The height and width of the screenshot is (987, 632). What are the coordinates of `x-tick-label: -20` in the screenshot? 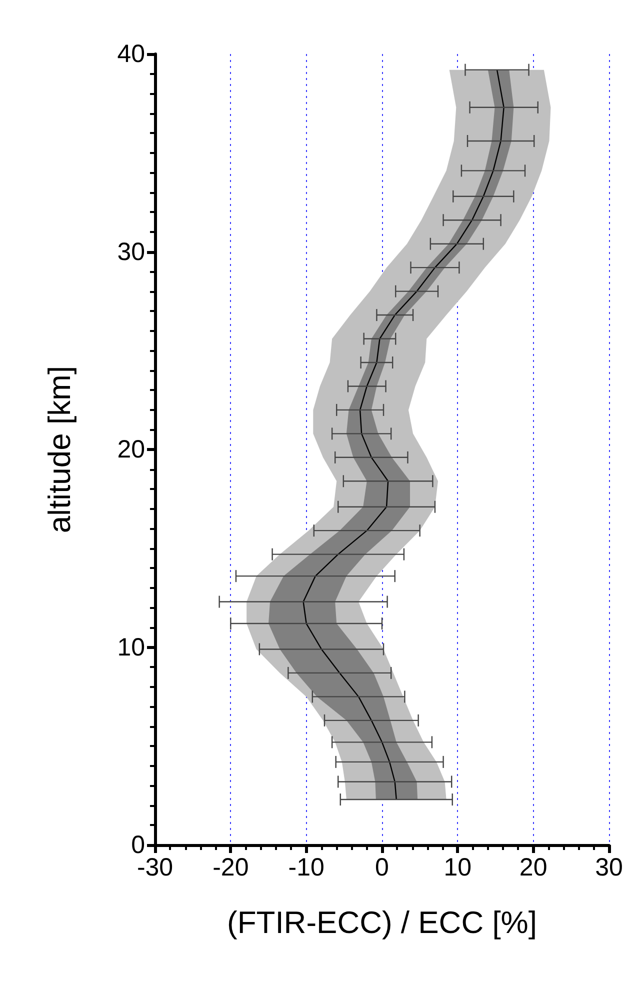 It's located at (230, 868).